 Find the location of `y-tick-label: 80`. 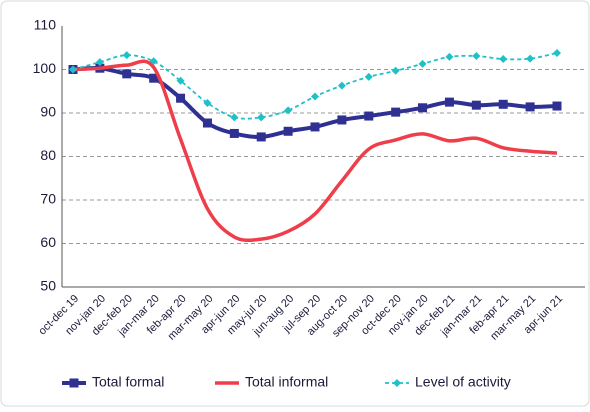

y-tick-label: 80 is located at coordinates (48, 155).